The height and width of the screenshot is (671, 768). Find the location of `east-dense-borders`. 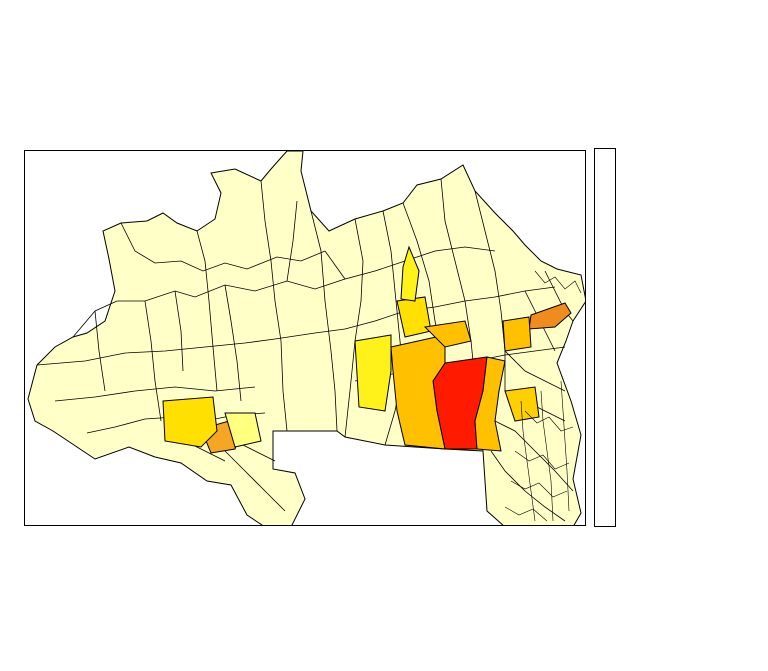

east-dense-borders is located at coordinates (543, 396).